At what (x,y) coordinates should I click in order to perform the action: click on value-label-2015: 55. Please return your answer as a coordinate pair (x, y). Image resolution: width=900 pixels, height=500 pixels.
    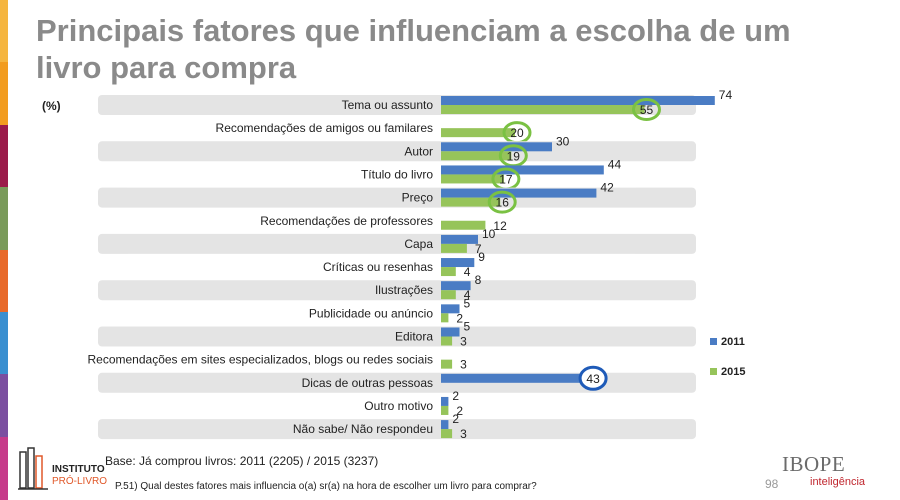
    Looking at the image, I should click on (647, 110).